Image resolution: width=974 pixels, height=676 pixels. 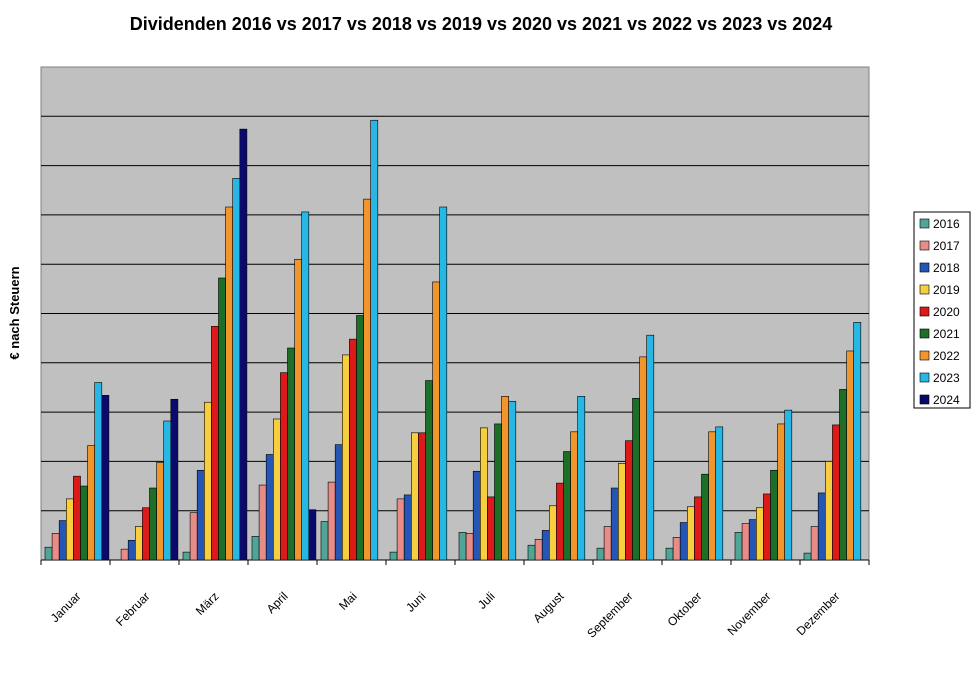 What do you see at coordinates (828, 511) in the screenshot?
I see `bar-2019-dezember` at bounding box center [828, 511].